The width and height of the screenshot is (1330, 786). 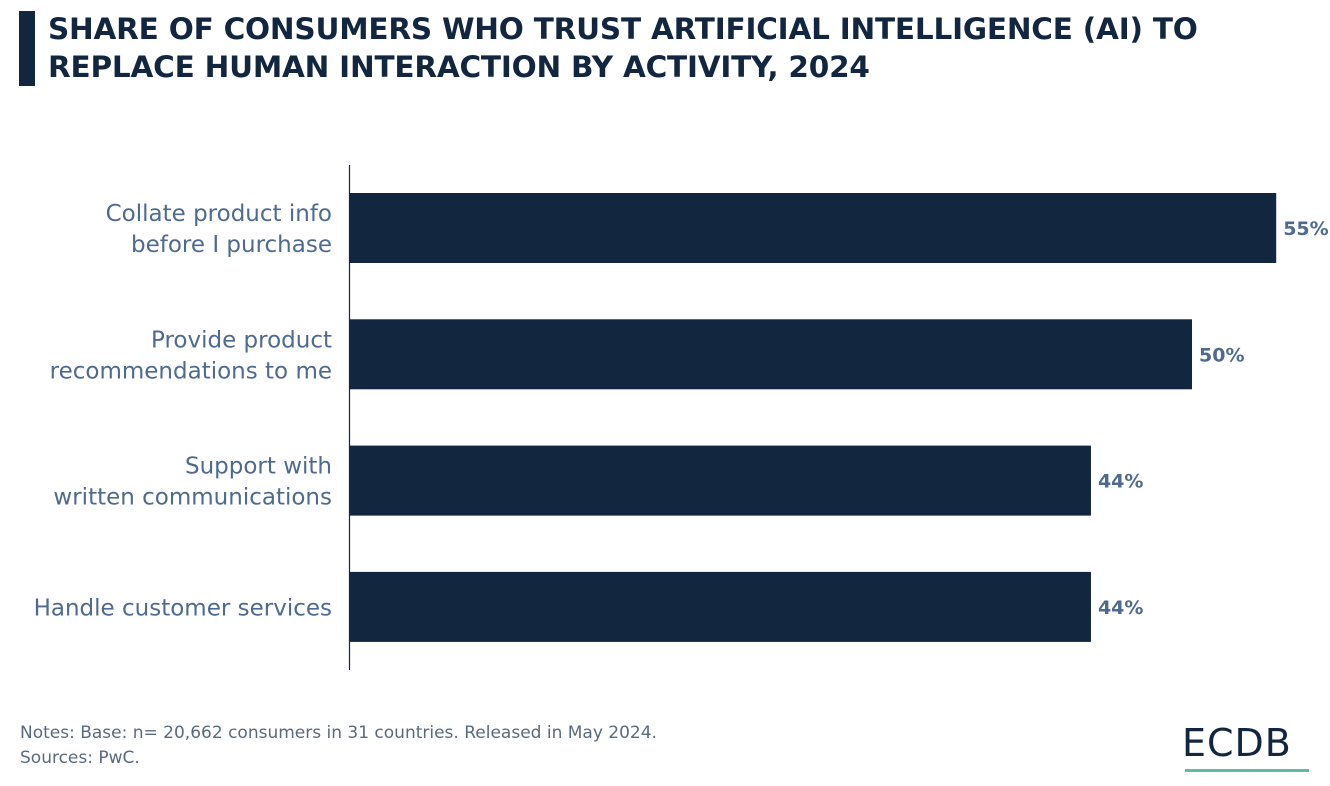 I want to click on title-accent-bar, so click(x=27, y=48).